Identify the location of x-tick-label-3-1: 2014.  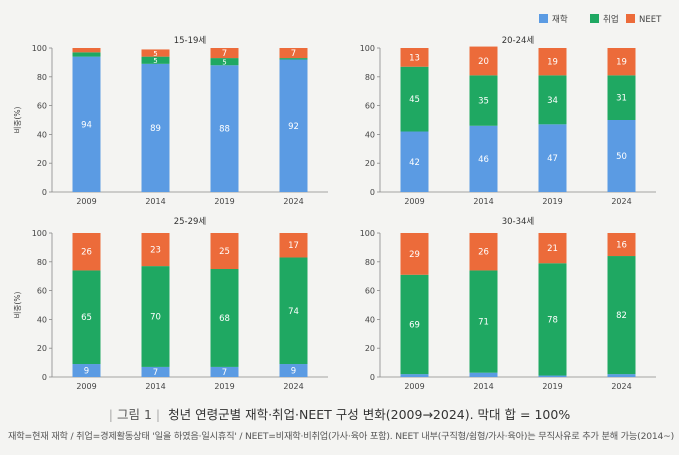
(483, 386).